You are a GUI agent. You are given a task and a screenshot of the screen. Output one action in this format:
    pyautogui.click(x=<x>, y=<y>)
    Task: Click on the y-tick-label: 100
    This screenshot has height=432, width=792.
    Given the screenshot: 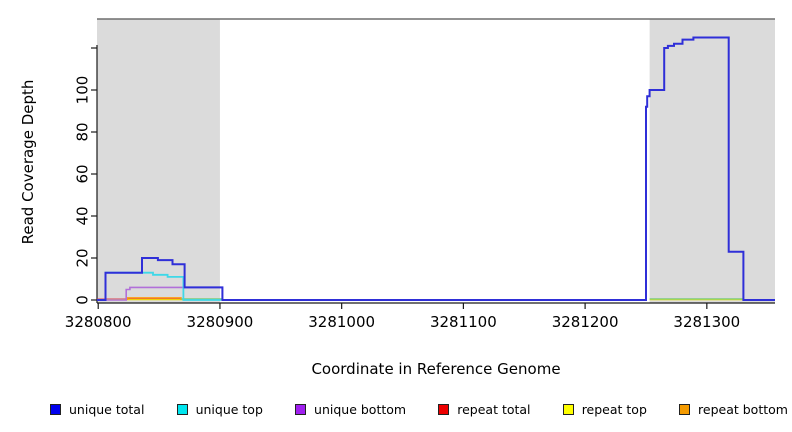 What is the action you would take?
    pyautogui.click(x=83, y=90)
    